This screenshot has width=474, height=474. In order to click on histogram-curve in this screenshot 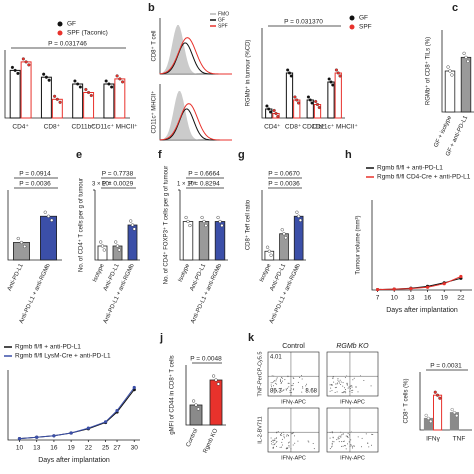, I will do `click(196, 115)`.